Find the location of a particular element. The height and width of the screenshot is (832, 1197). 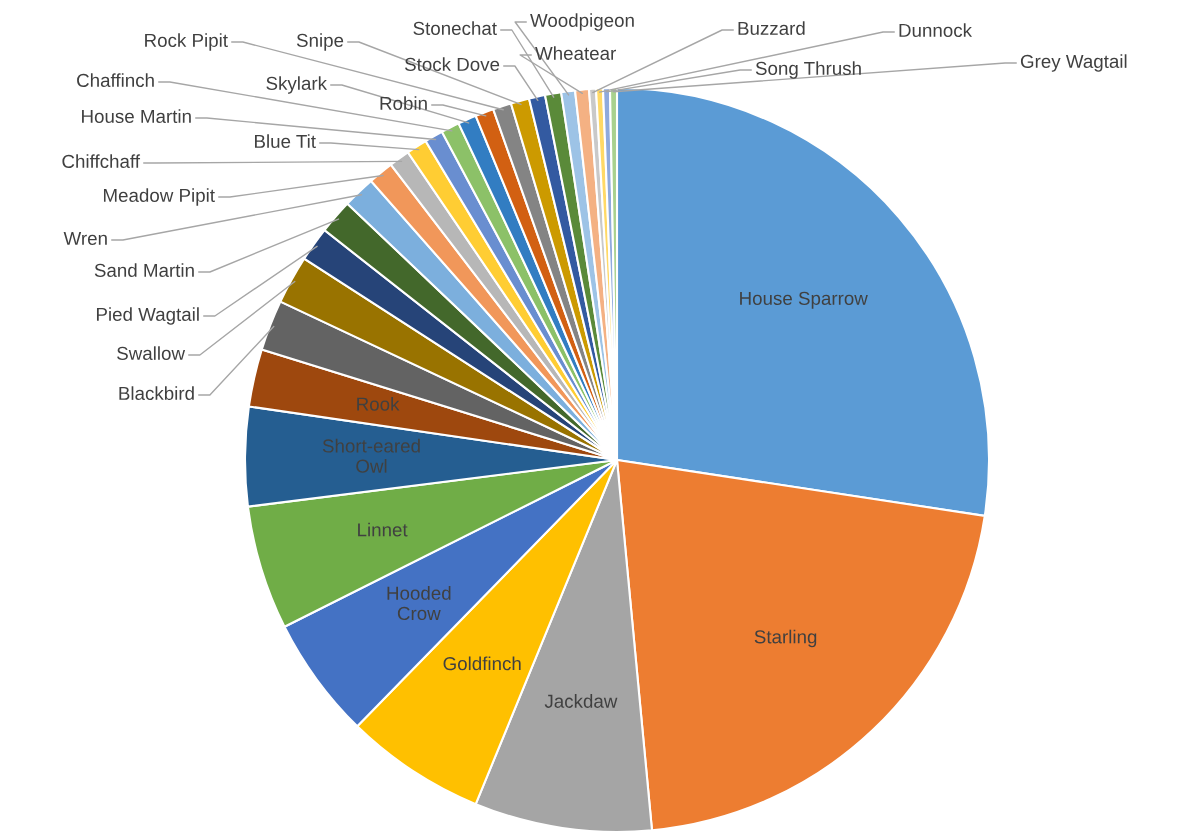

slice-label: Wheatear is located at coordinates (575, 53).